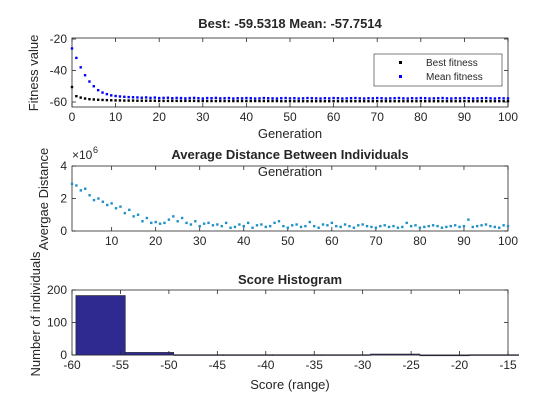 This screenshot has width=560, height=420. Describe the element at coordinates (82, 155) in the screenshot. I see `distance-exponent-base: ×10` at that location.